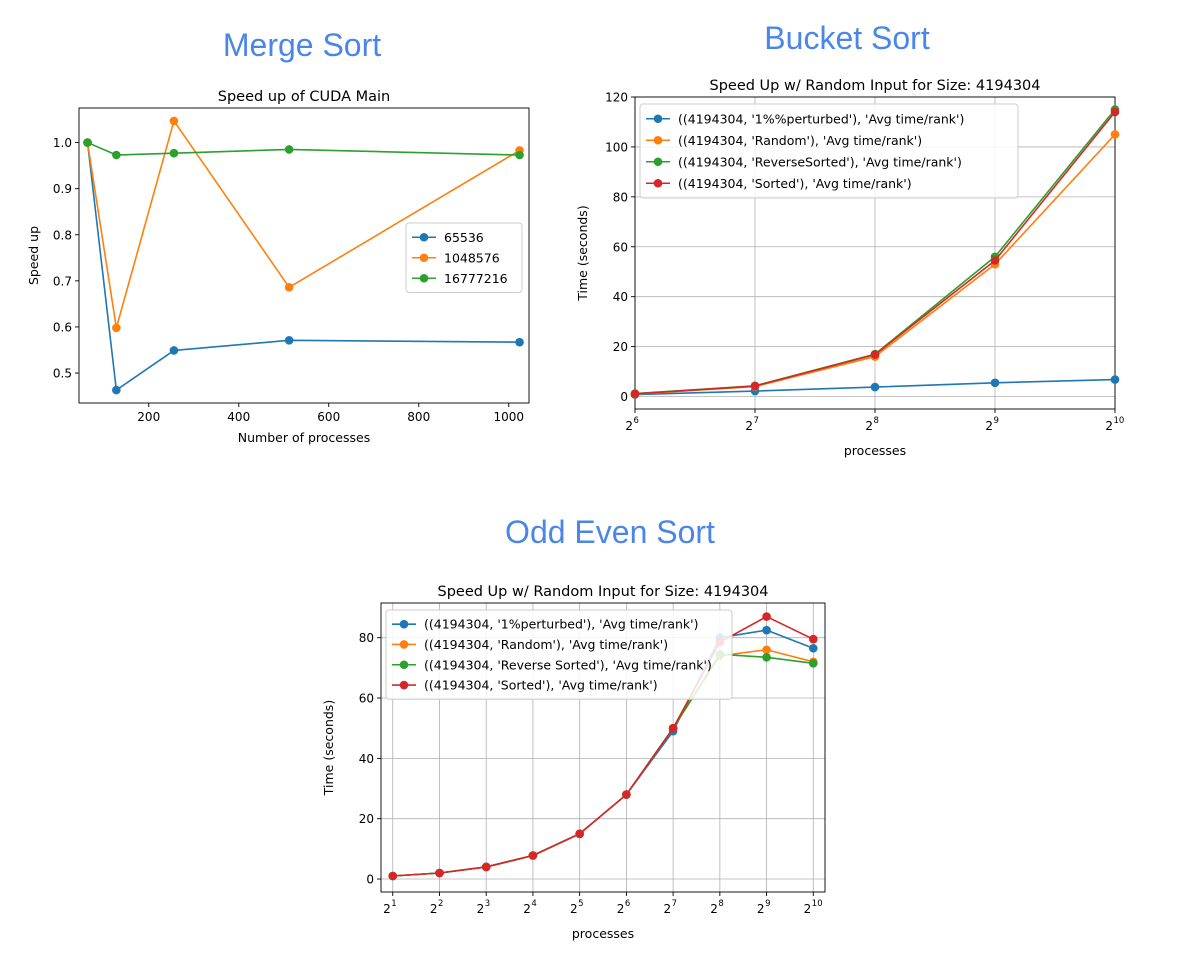 This screenshot has width=1185, height=961. Describe the element at coordinates (756, 421) in the screenshot. I see `x-tick-exponent: 7` at that location.